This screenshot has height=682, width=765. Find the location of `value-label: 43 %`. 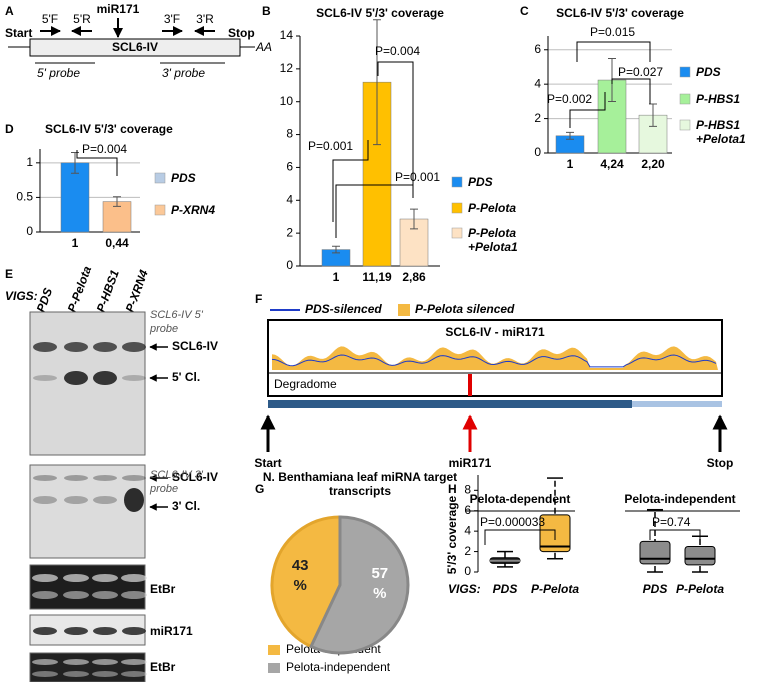

value-label: 43 % is located at coordinates (300, 575).